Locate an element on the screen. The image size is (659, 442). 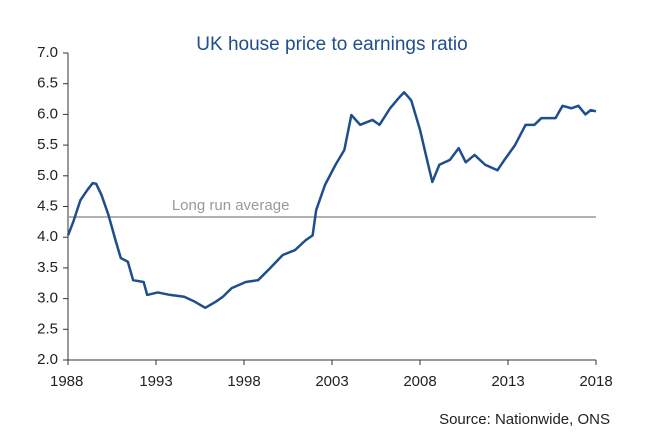
y-tick-label: 3.5 is located at coordinates (47, 267).